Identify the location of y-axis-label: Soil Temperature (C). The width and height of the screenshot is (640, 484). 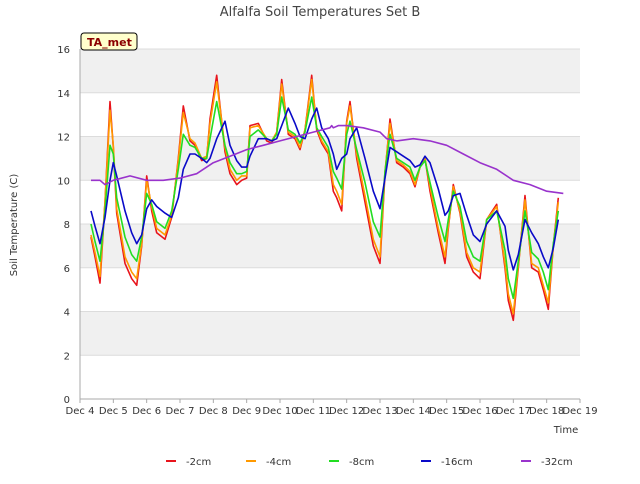
(14, 225).